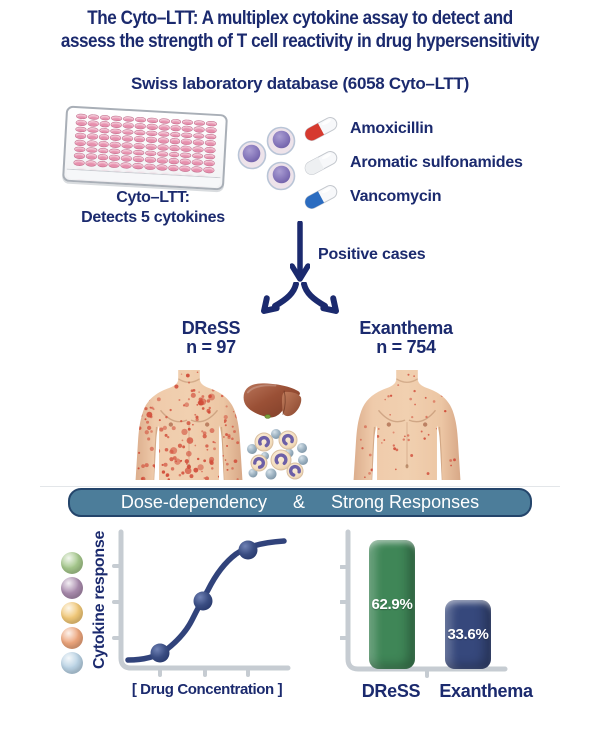 This screenshot has width=600, height=730. Describe the element at coordinates (321, 163) in the screenshot. I see `capsule-white-icon` at that location.